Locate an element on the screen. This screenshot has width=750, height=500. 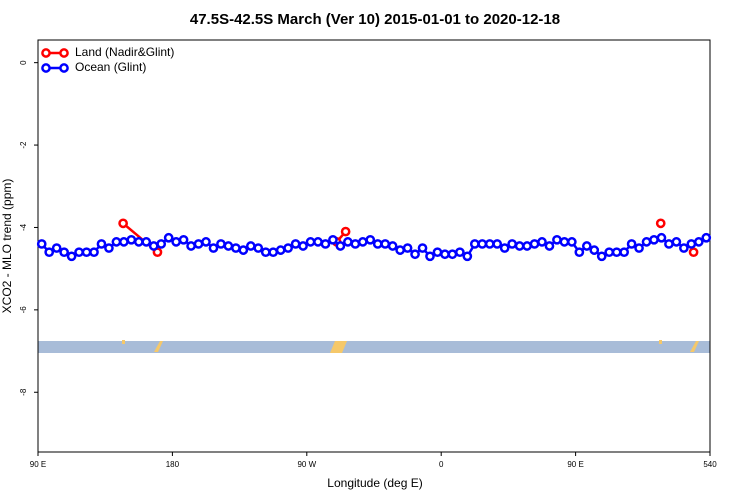
x-tick-label: 540 is located at coordinates (710, 464).